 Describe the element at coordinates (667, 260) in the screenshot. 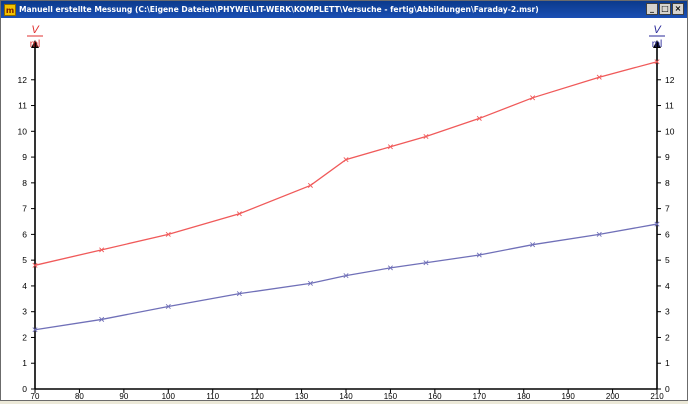

I see `right-y-tick-label: 5` at that location.